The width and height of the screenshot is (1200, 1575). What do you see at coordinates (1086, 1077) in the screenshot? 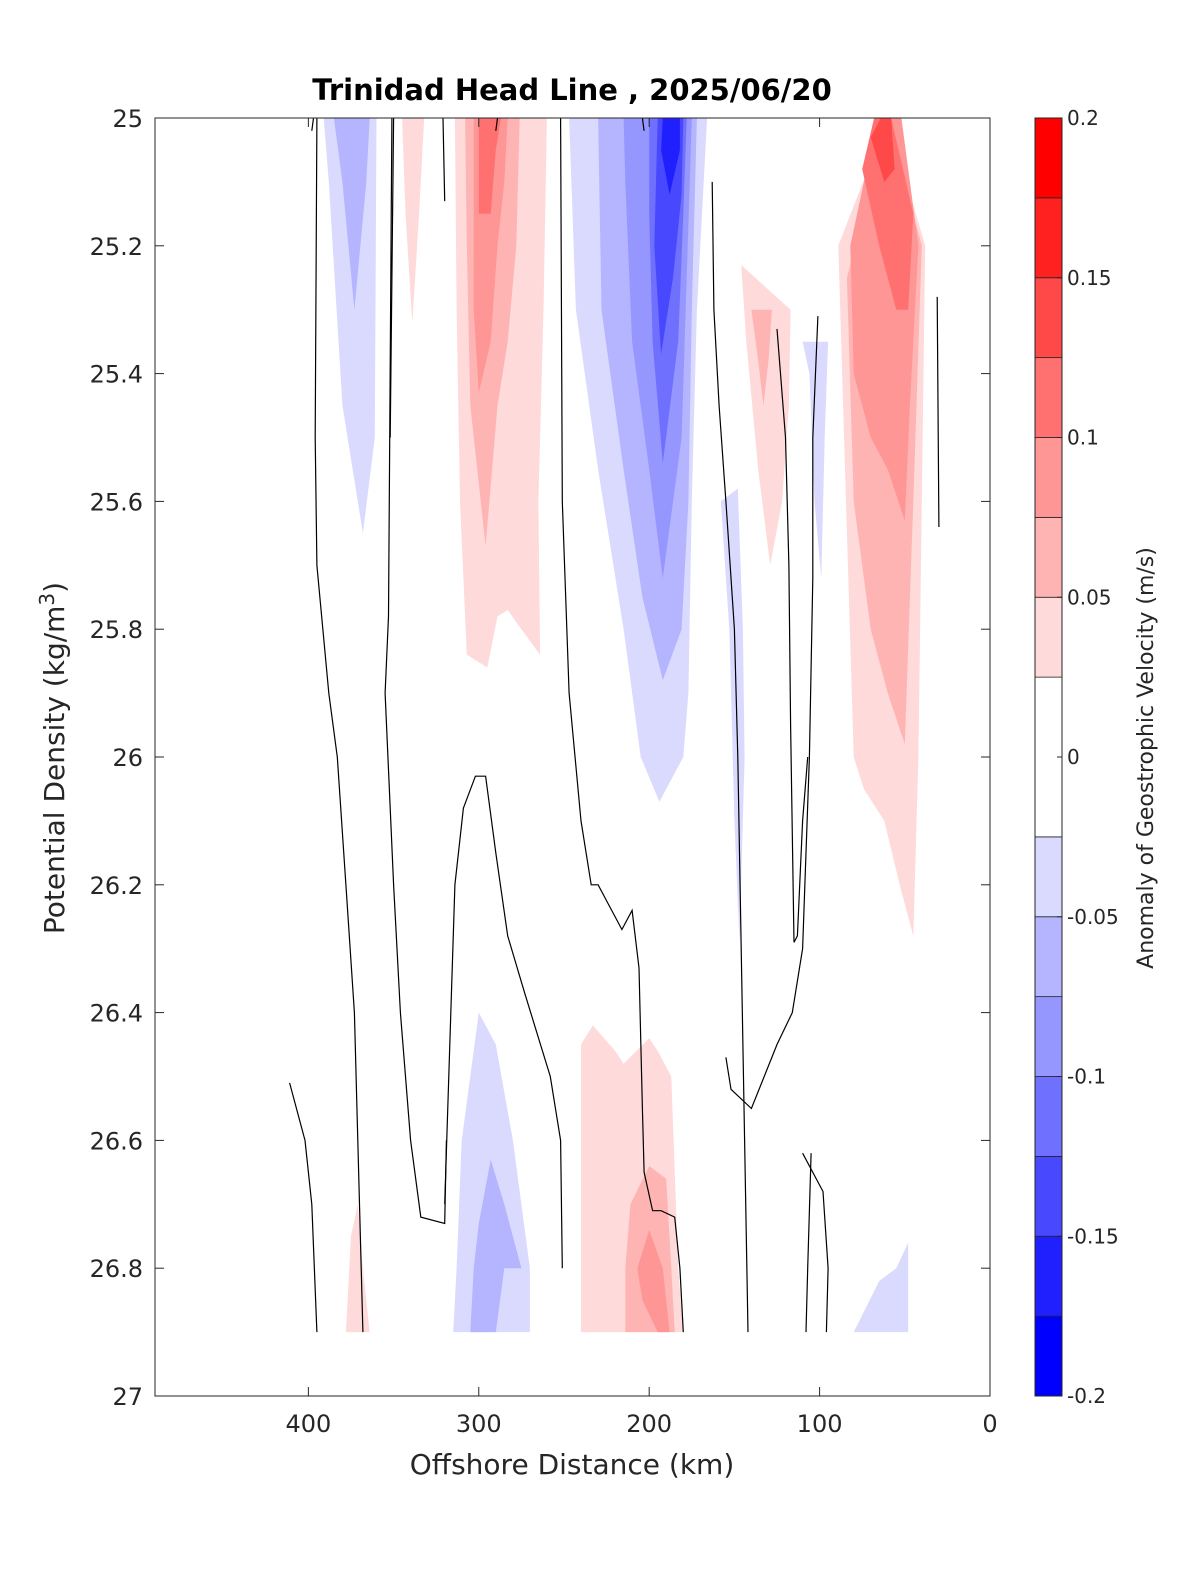
I see `colorbar-tick-label: -0.1` at bounding box center [1086, 1077].